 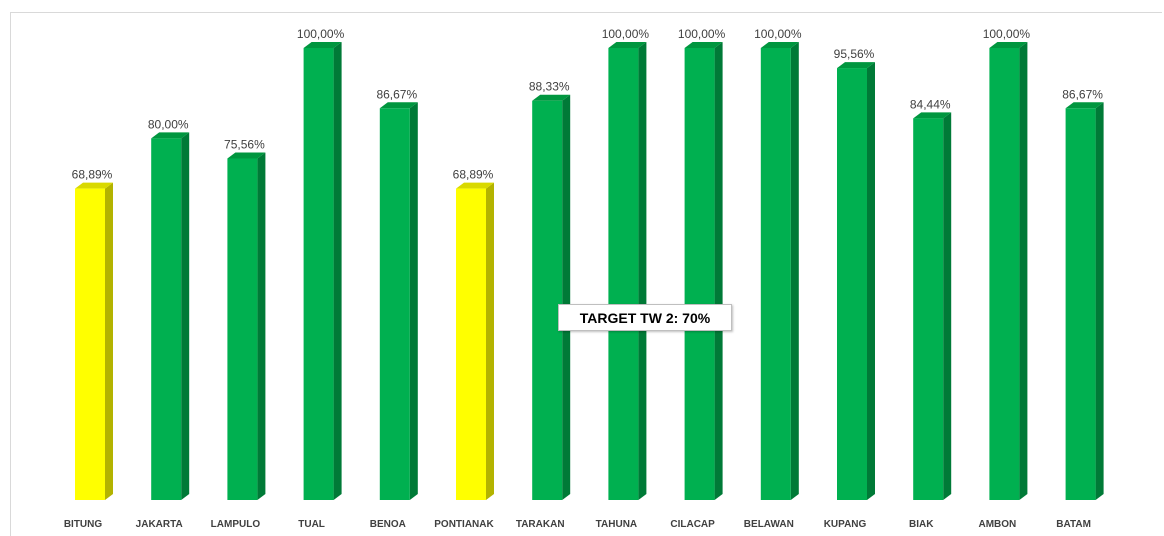 What do you see at coordinates (549, 87) in the screenshot?
I see `value-label: 88,33%` at bounding box center [549, 87].